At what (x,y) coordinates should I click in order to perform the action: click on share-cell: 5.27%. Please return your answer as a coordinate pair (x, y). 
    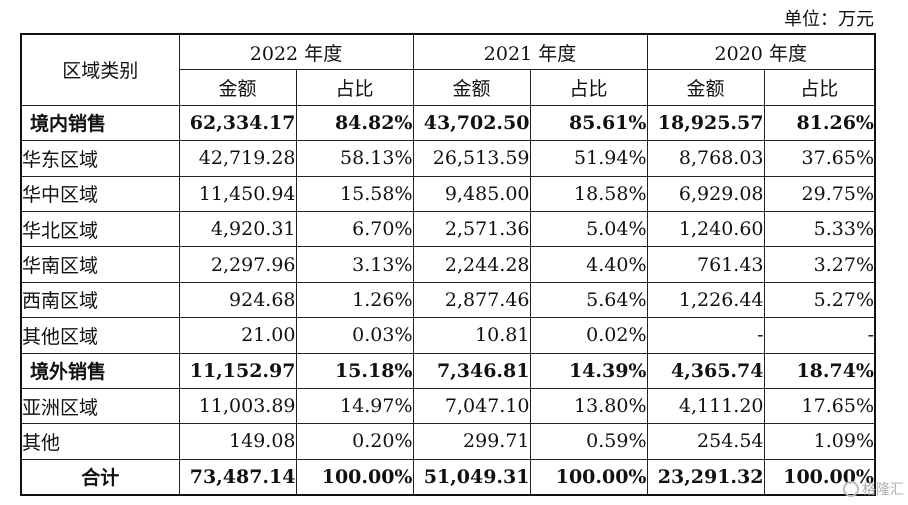
    Looking at the image, I should click on (819, 300).